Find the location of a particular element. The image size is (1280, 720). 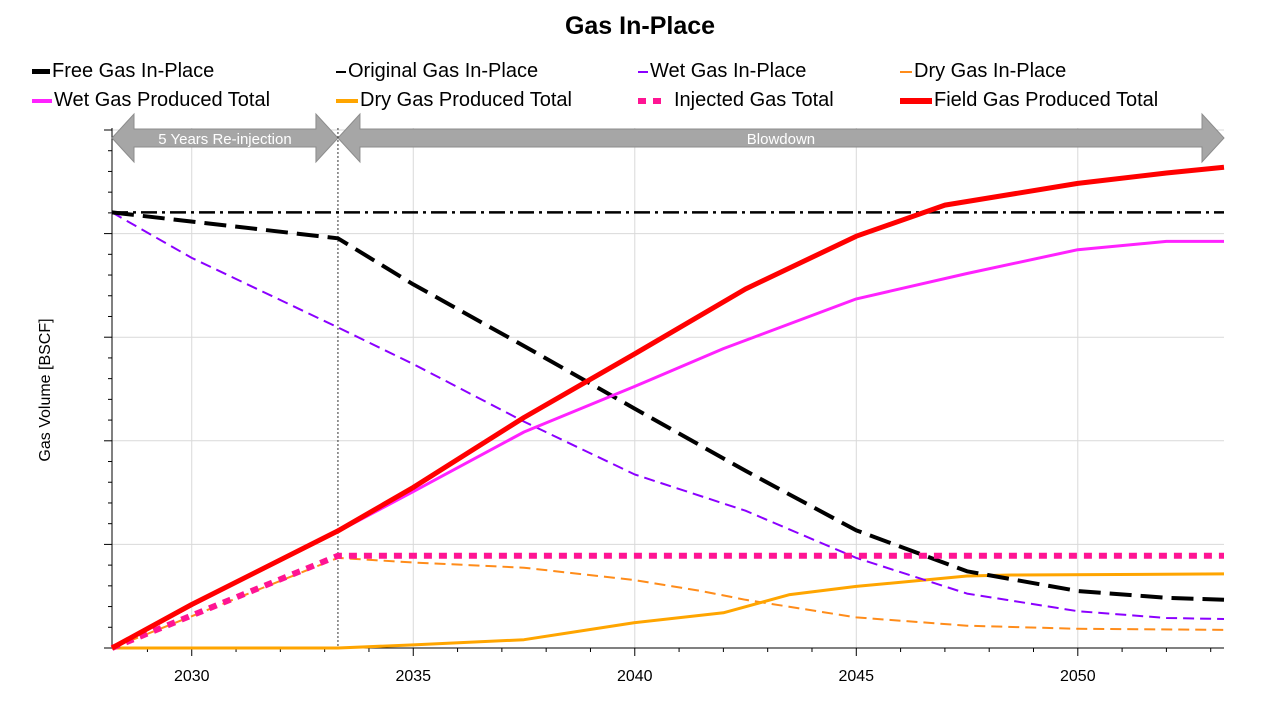

legend-swatch-field-gas is located at coordinates (916, 100).